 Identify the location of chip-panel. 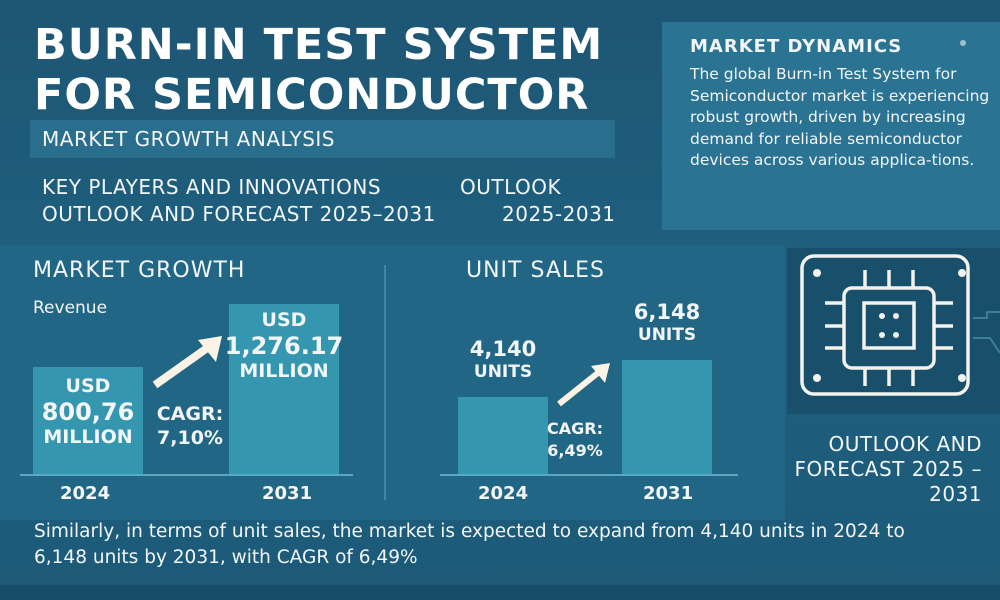
(893, 331).